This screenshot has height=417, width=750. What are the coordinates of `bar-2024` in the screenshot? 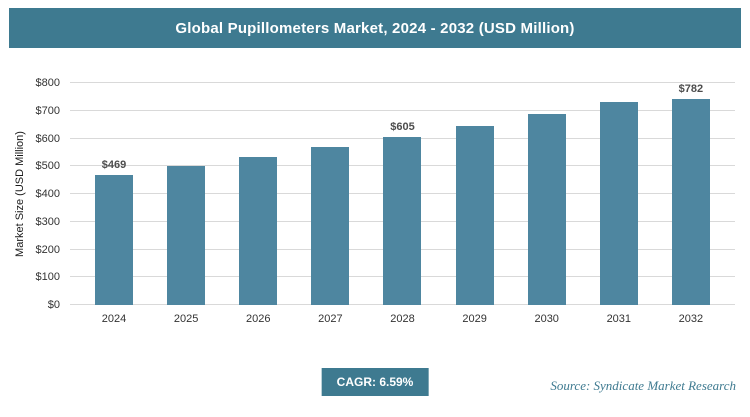 It's located at (114, 239).